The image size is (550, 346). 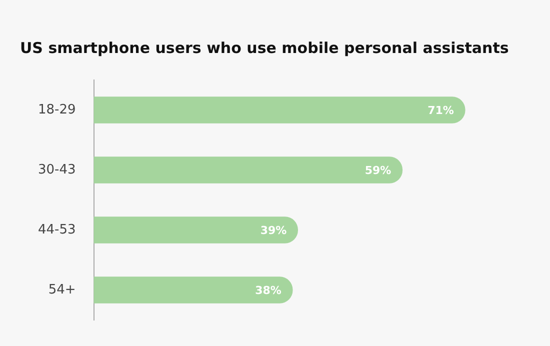 What do you see at coordinates (264, 47) in the screenshot?
I see `chart-title: US smartphone users who use mobile personal assistants` at bounding box center [264, 47].